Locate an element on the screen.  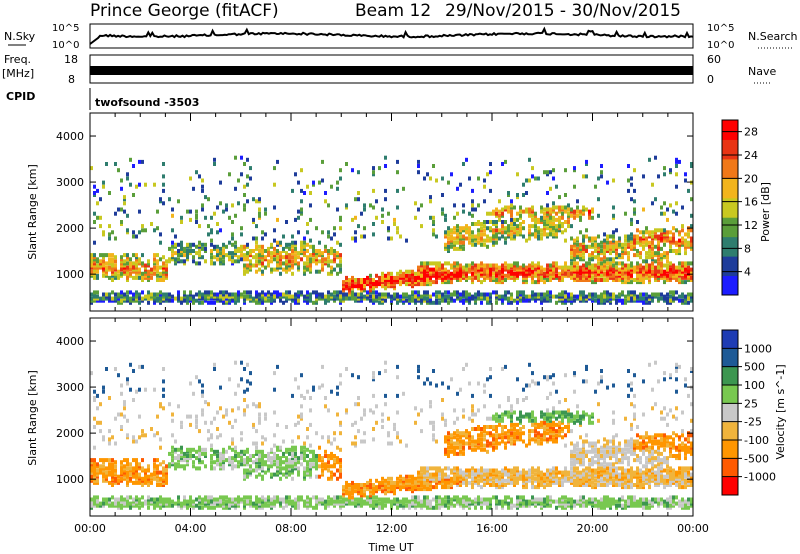
nave-bars is located at coordinates (391, 70).